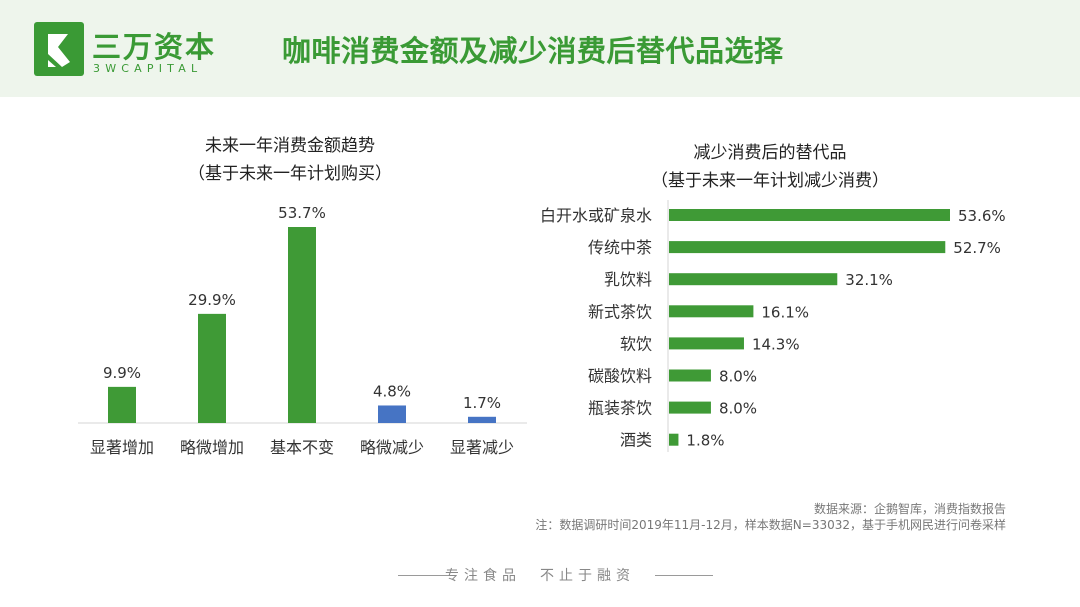  I want to click on left-category-label-4: 略微减少, so click(392, 447).